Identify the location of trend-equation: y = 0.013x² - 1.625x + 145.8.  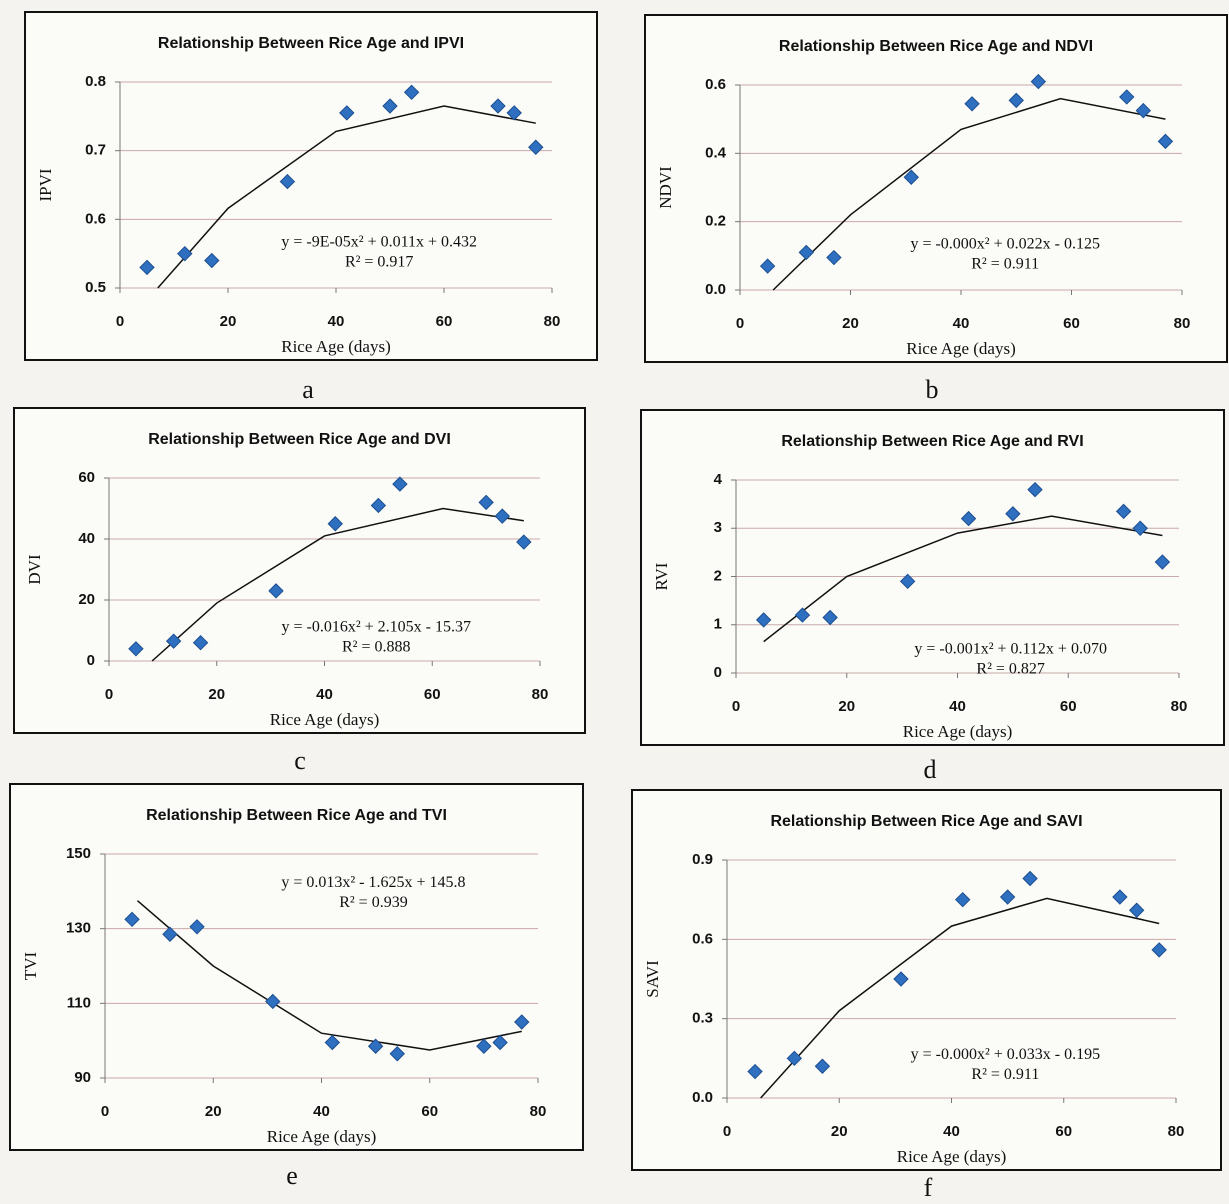
(373, 882).